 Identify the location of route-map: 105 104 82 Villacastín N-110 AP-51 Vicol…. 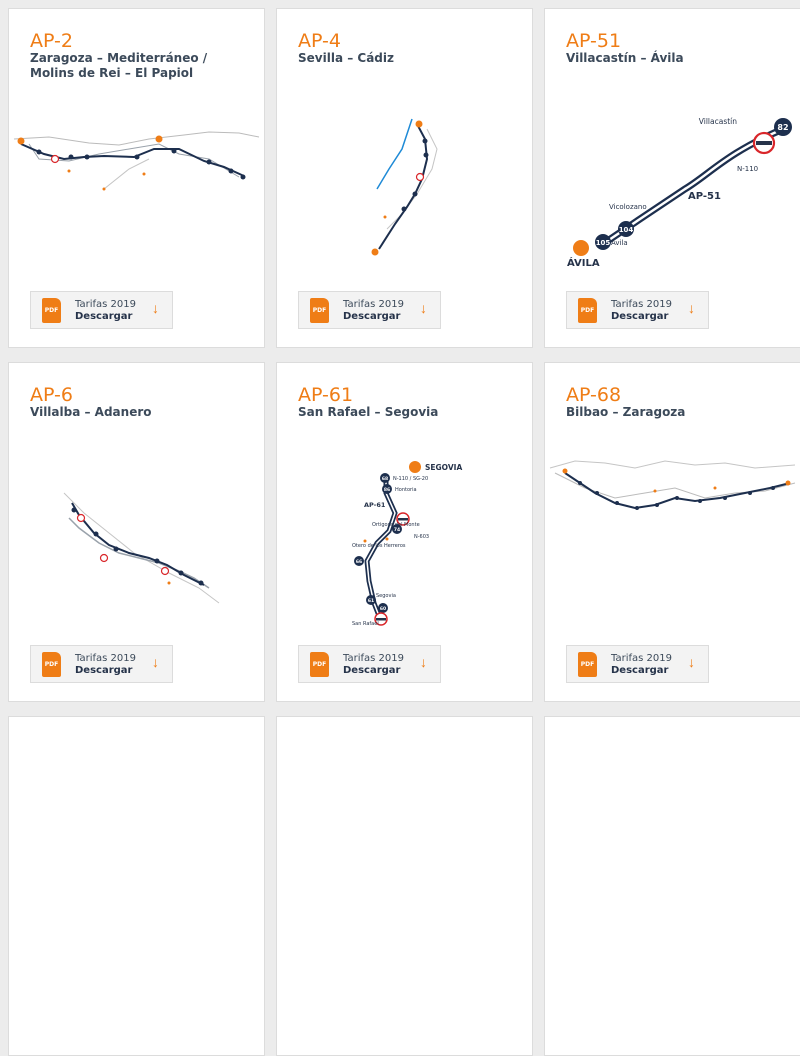
(672, 189).